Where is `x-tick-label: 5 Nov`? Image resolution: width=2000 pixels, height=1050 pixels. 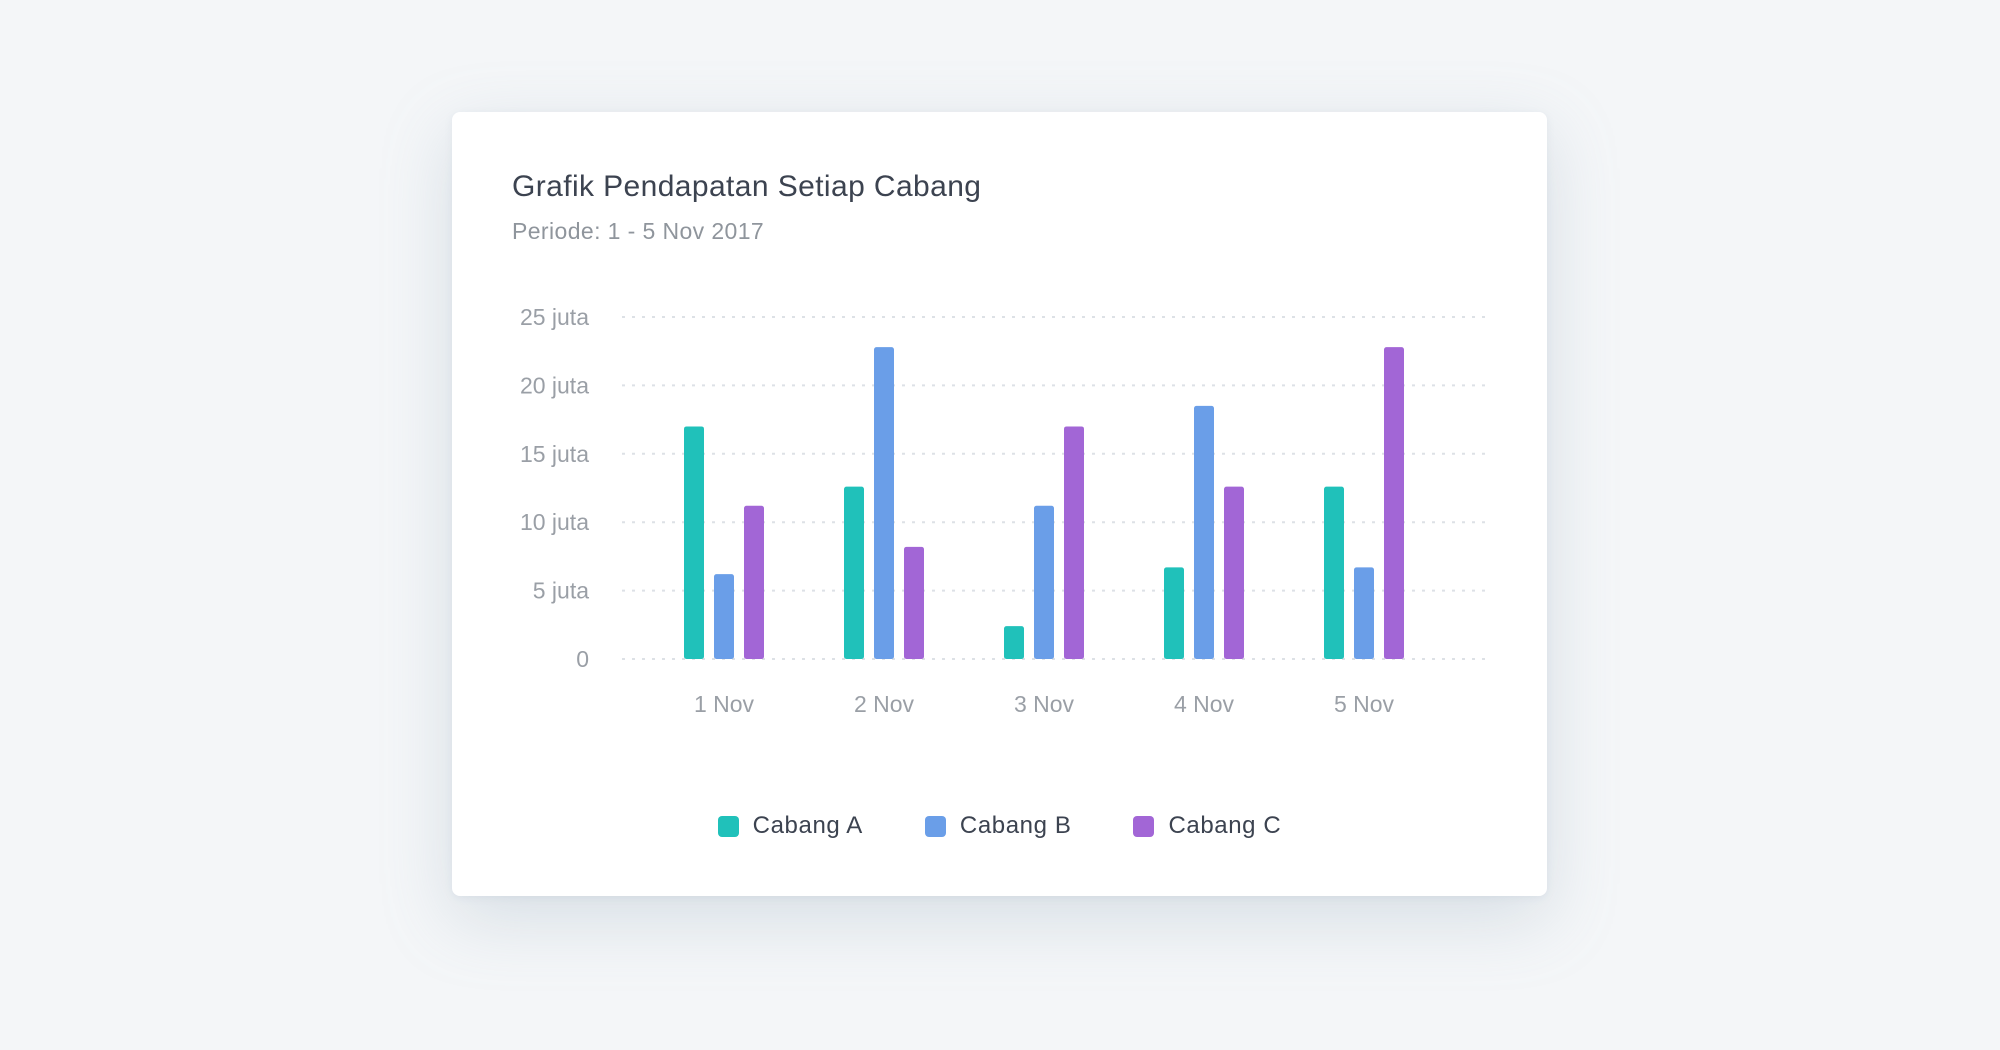 x-tick-label: 5 Nov is located at coordinates (1364, 704).